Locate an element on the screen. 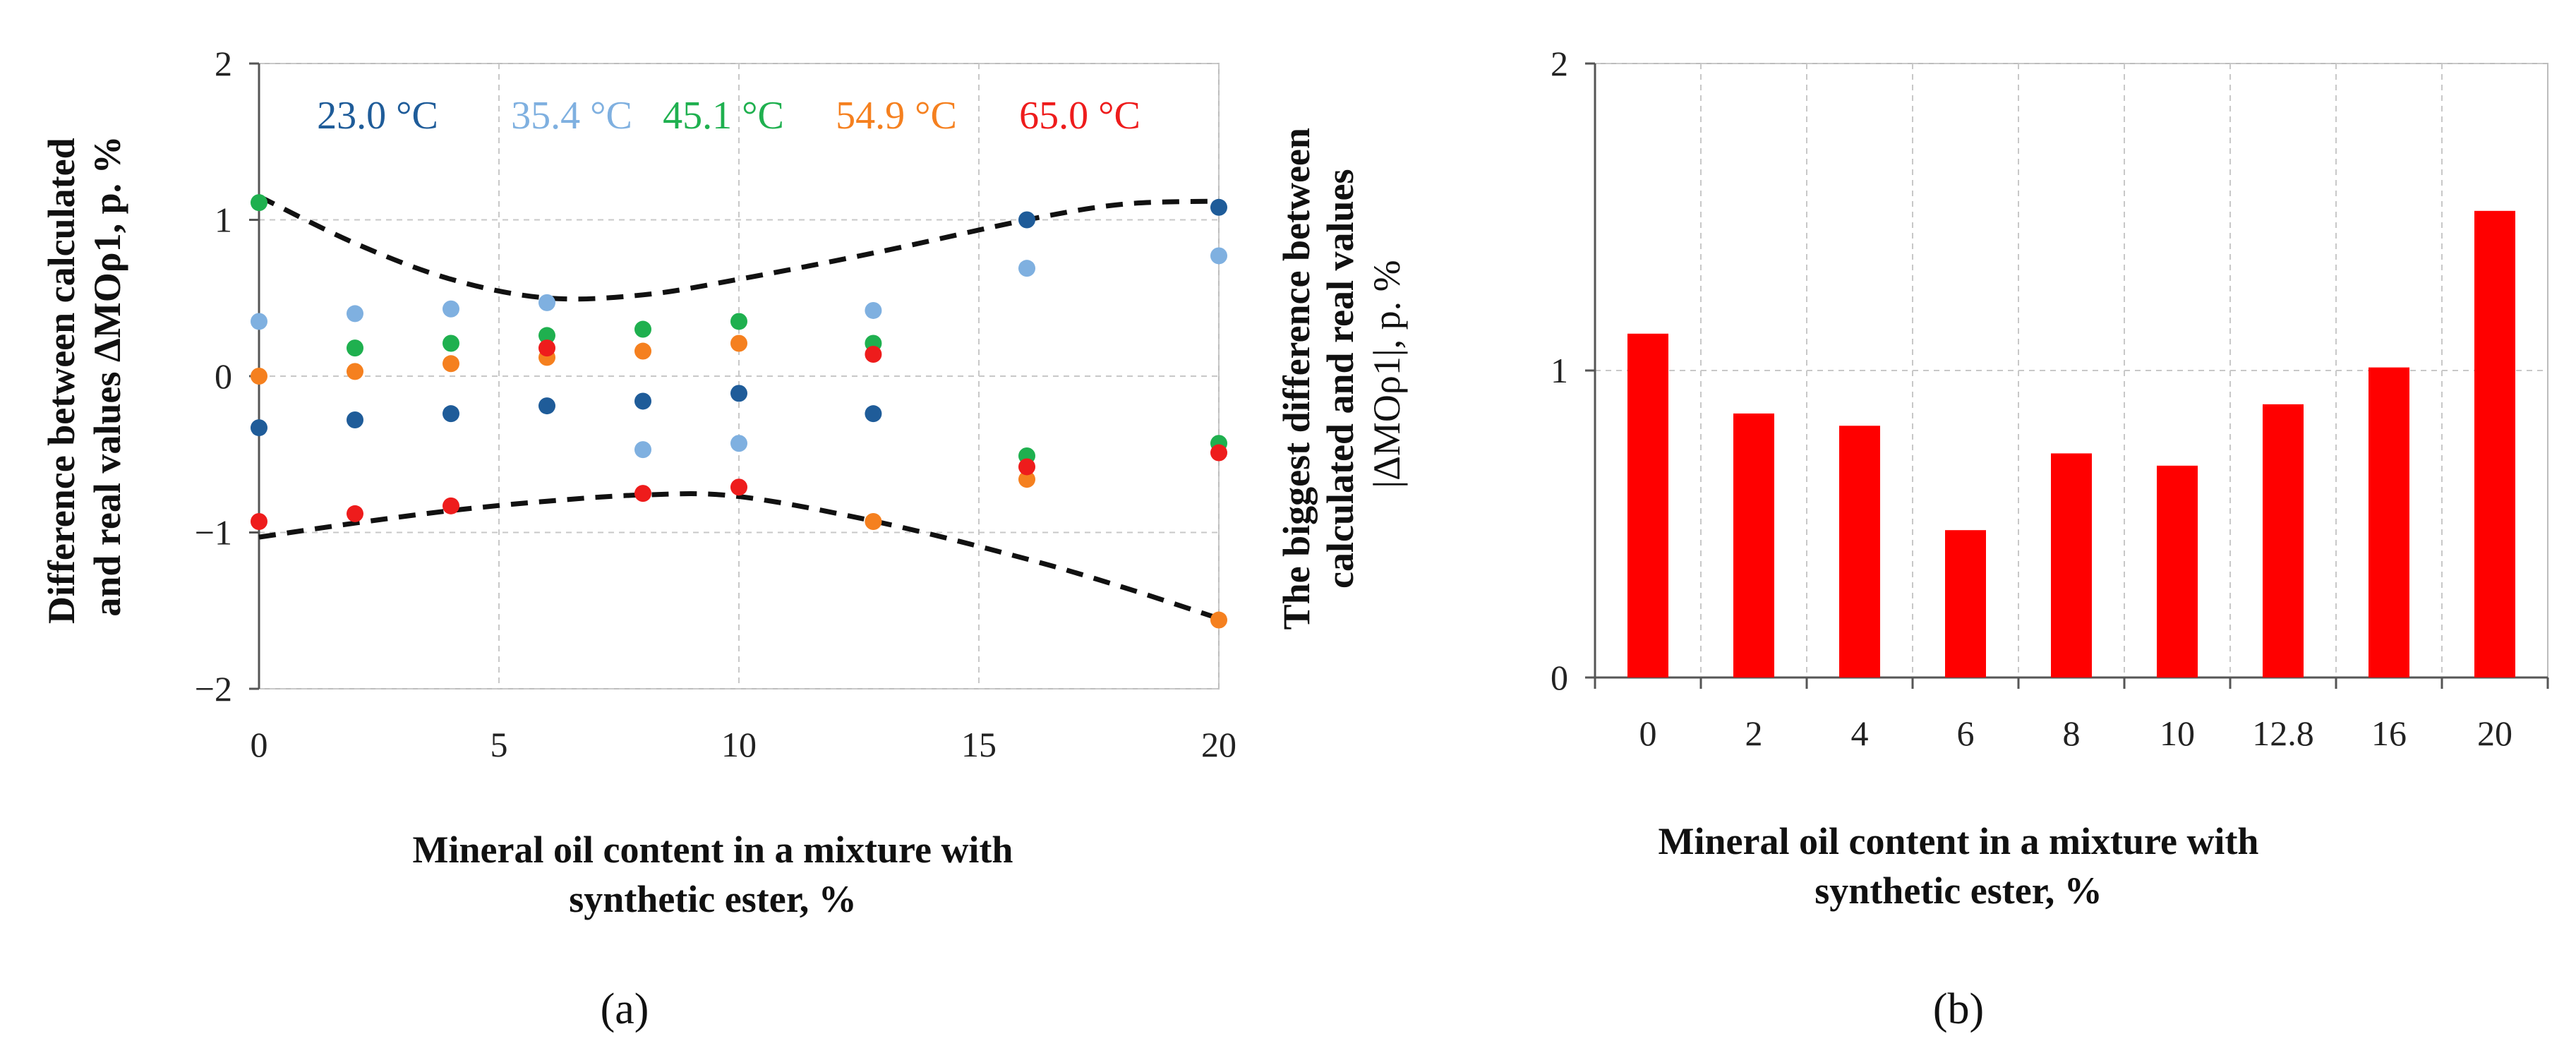 Image resolution: width=2576 pixels, height=1060 pixels. panel-a-x-tick-label: 0 is located at coordinates (259, 744).